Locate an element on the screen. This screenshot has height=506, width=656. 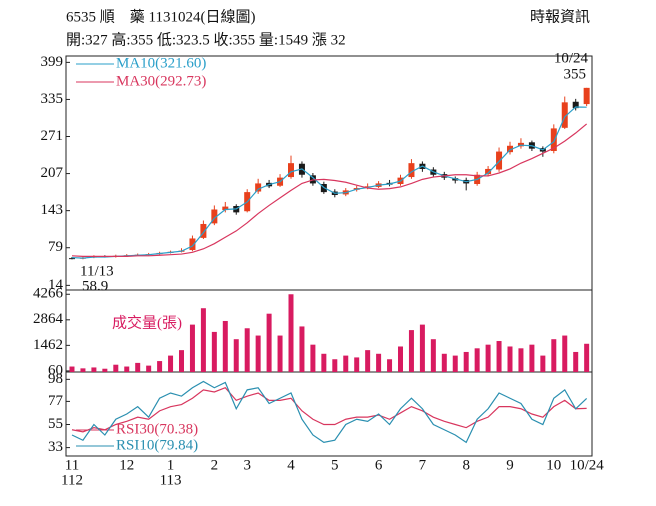
y-tick-label: 2864 is located at coordinates (48, 319).